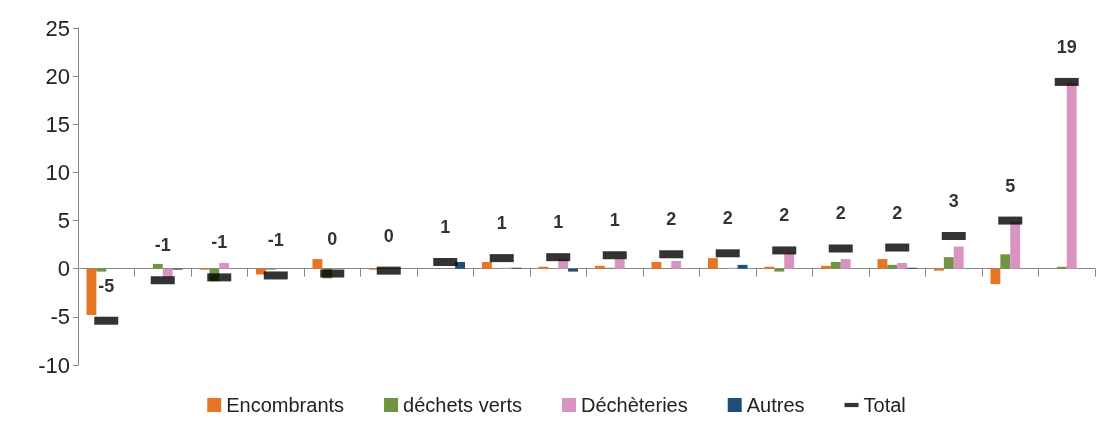  I want to click on y-tick-label: -10, so click(54, 365).